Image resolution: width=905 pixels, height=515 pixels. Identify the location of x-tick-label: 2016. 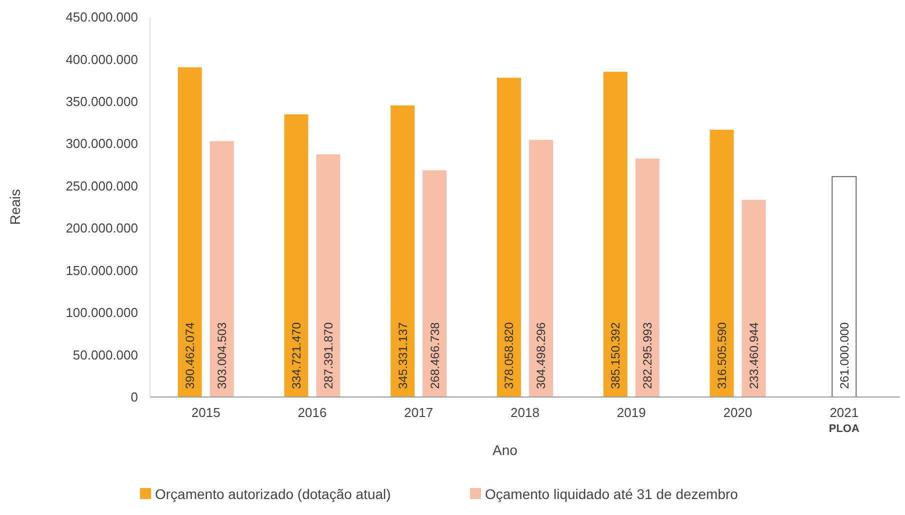
(312, 412).